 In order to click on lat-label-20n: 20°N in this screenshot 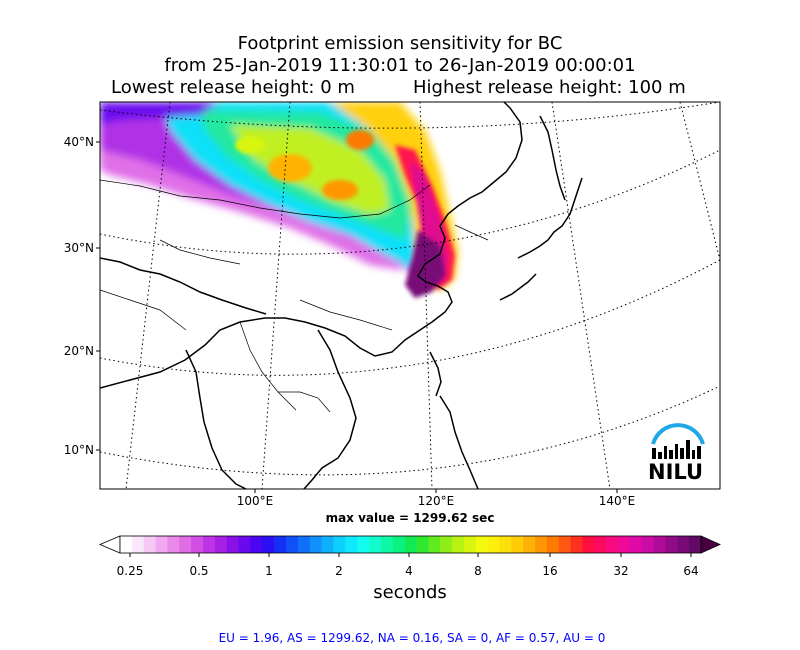, I will do `click(78, 351)`.